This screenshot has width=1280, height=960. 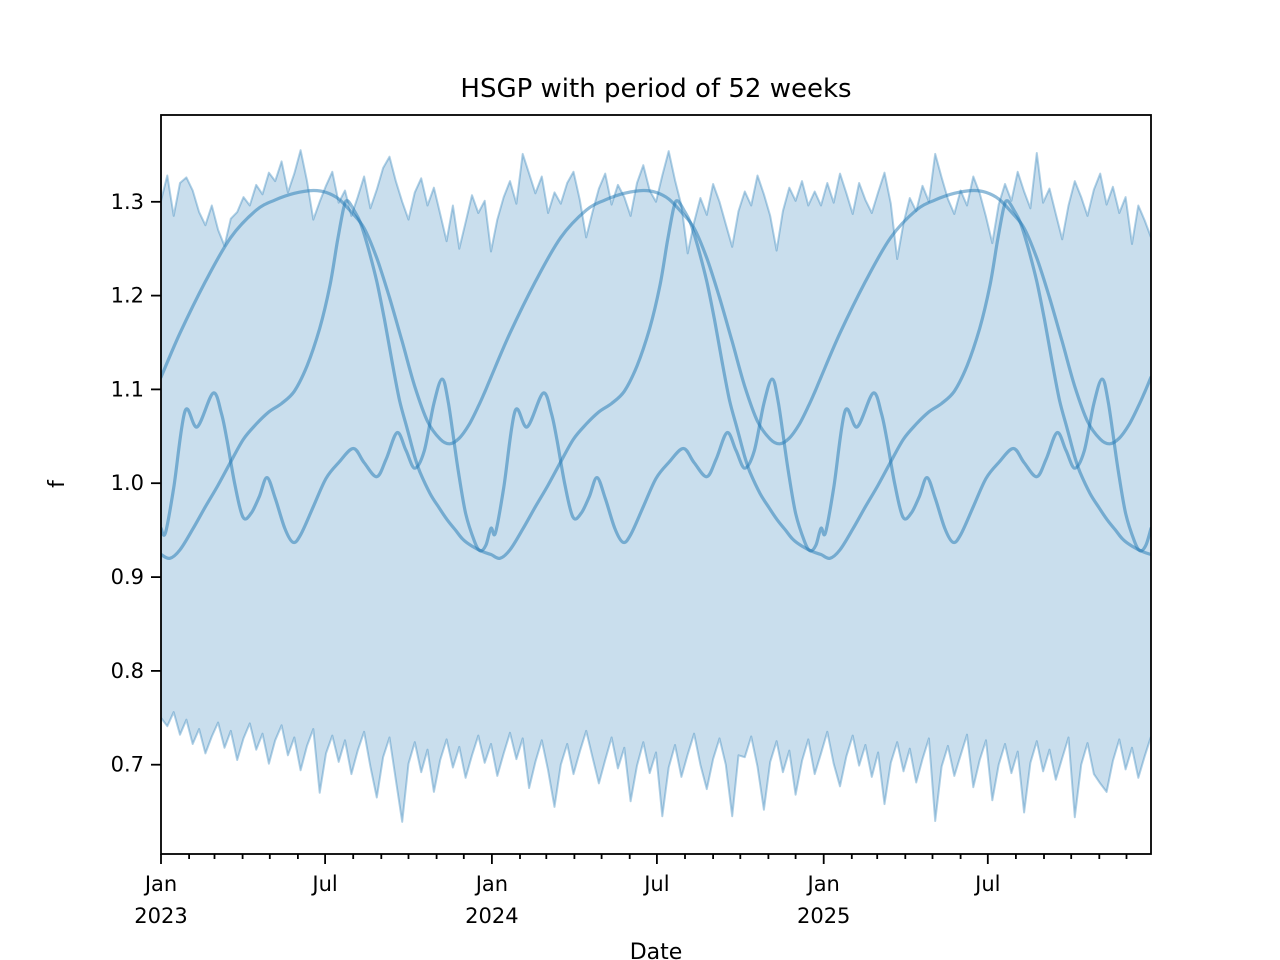 I want to click on y-tick-label: 0.9, so click(x=127, y=577).